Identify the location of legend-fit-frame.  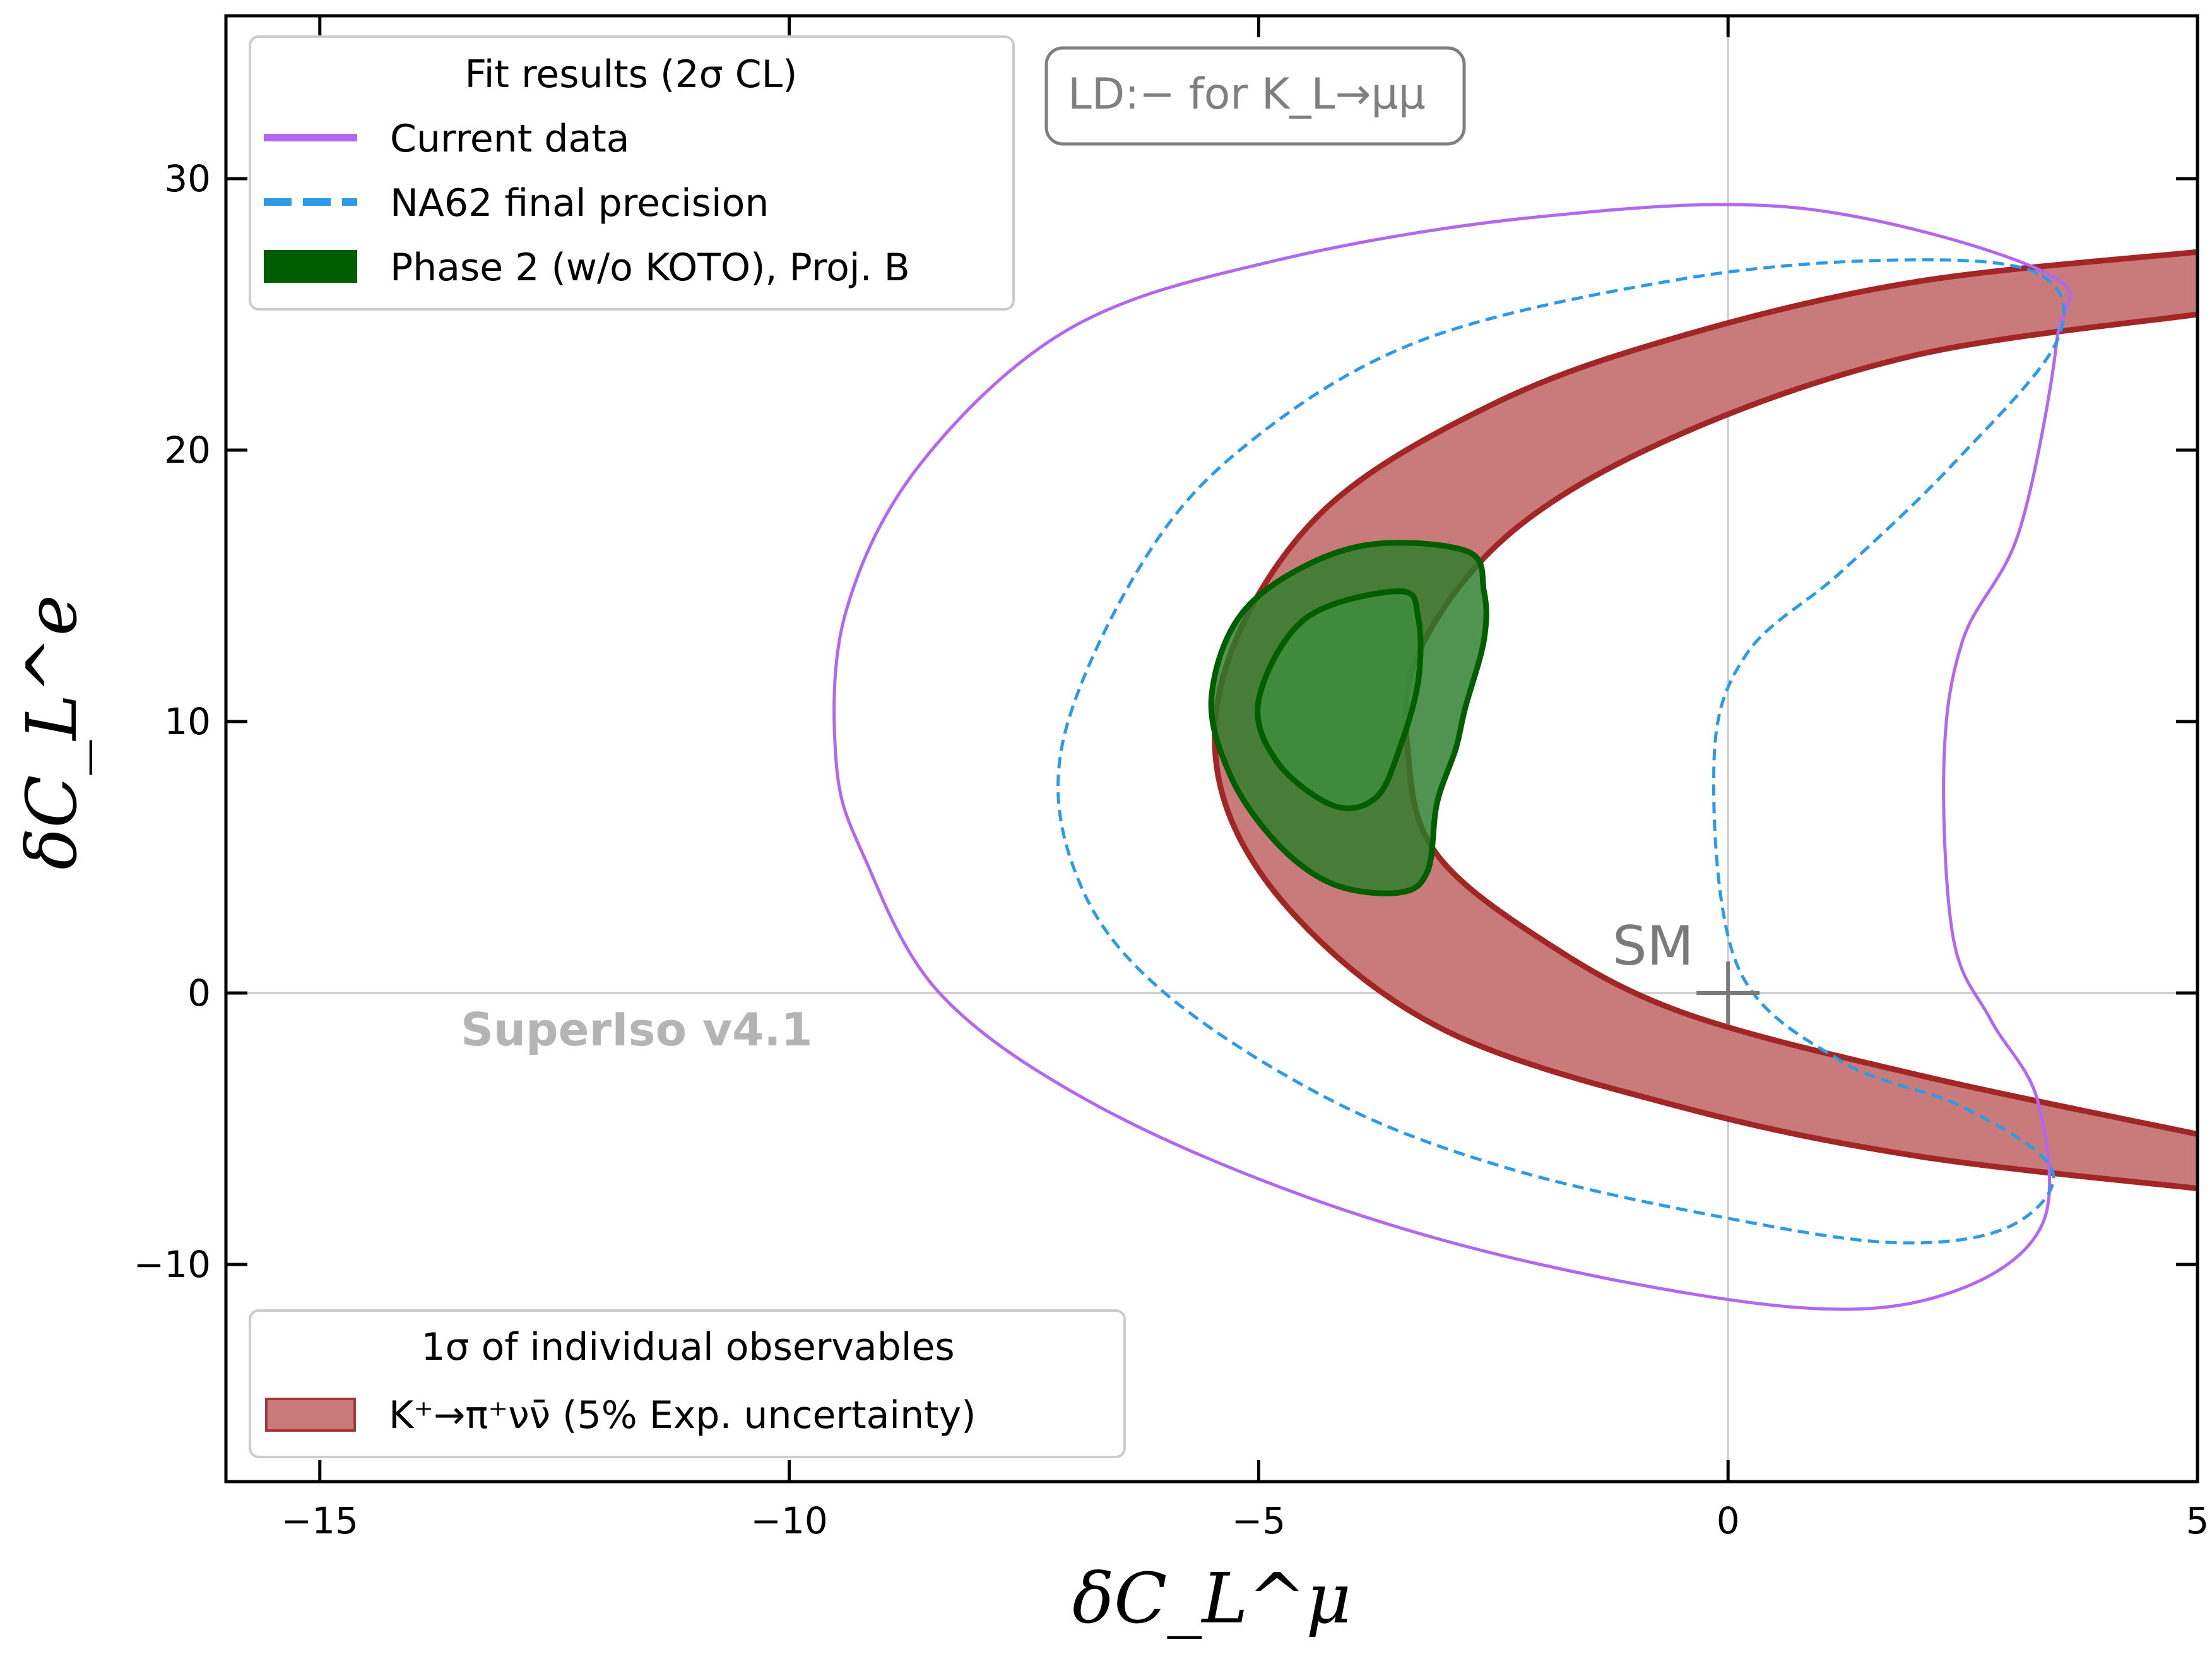
(632, 173).